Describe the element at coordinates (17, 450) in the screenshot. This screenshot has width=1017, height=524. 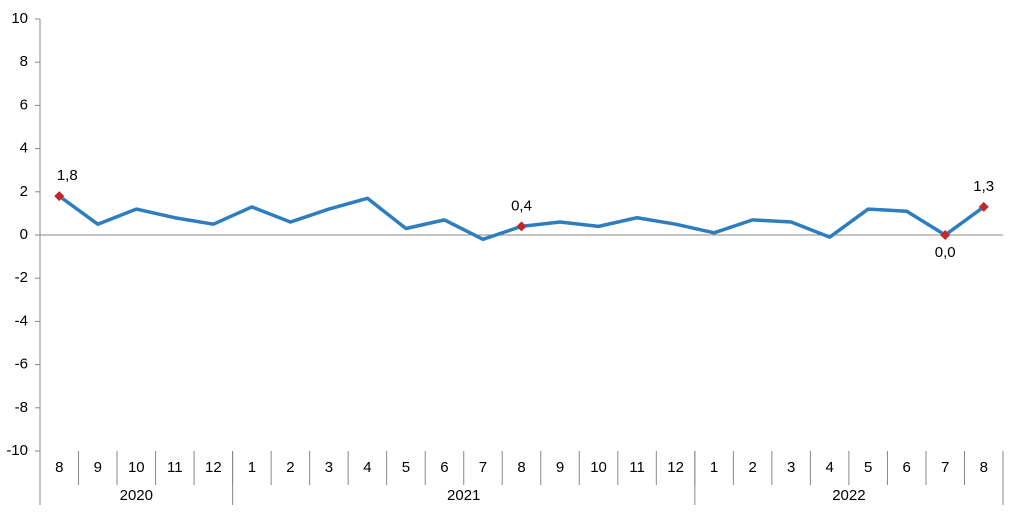
I see `y-tick-label: -10` at that location.